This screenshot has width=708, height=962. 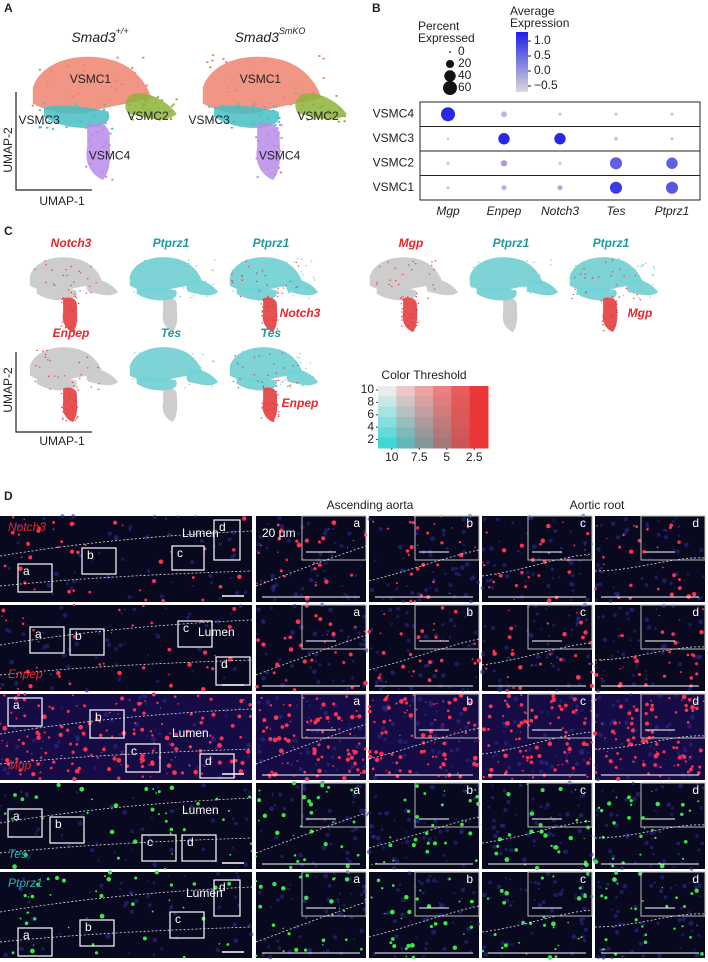 What do you see at coordinates (448, 211) in the screenshot?
I see `gene-label: Mgp` at bounding box center [448, 211].